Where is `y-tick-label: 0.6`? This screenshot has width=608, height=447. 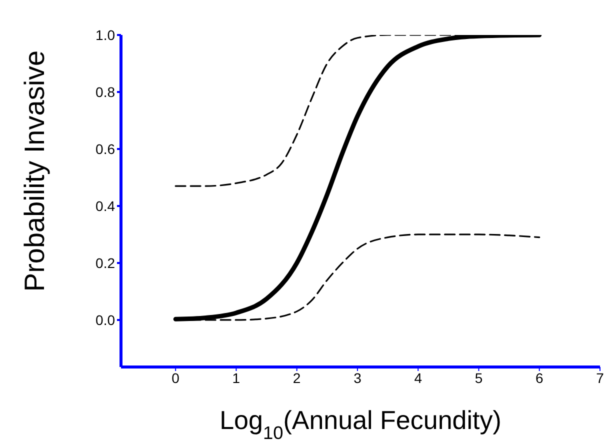 y-tick-label: 0.6 is located at coordinates (106, 148).